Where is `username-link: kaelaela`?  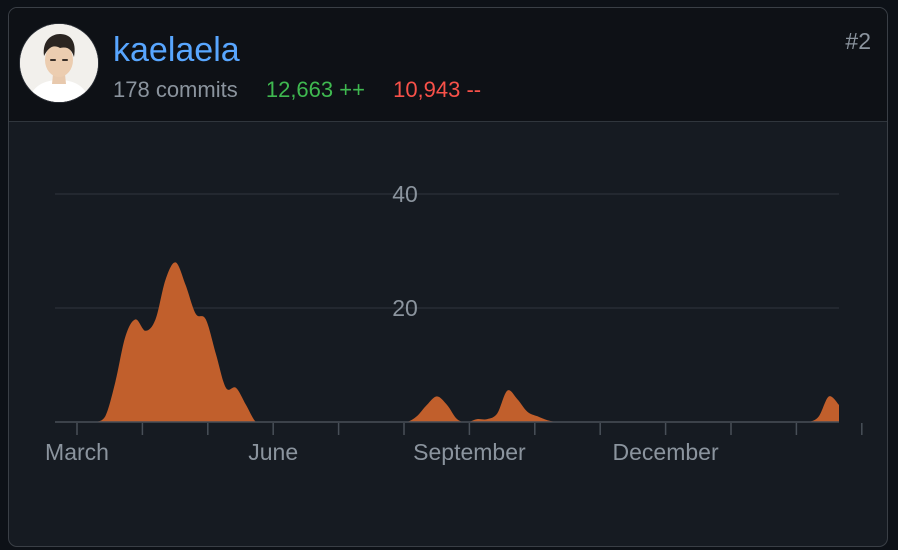 username-link: kaelaela is located at coordinates (176, 50).